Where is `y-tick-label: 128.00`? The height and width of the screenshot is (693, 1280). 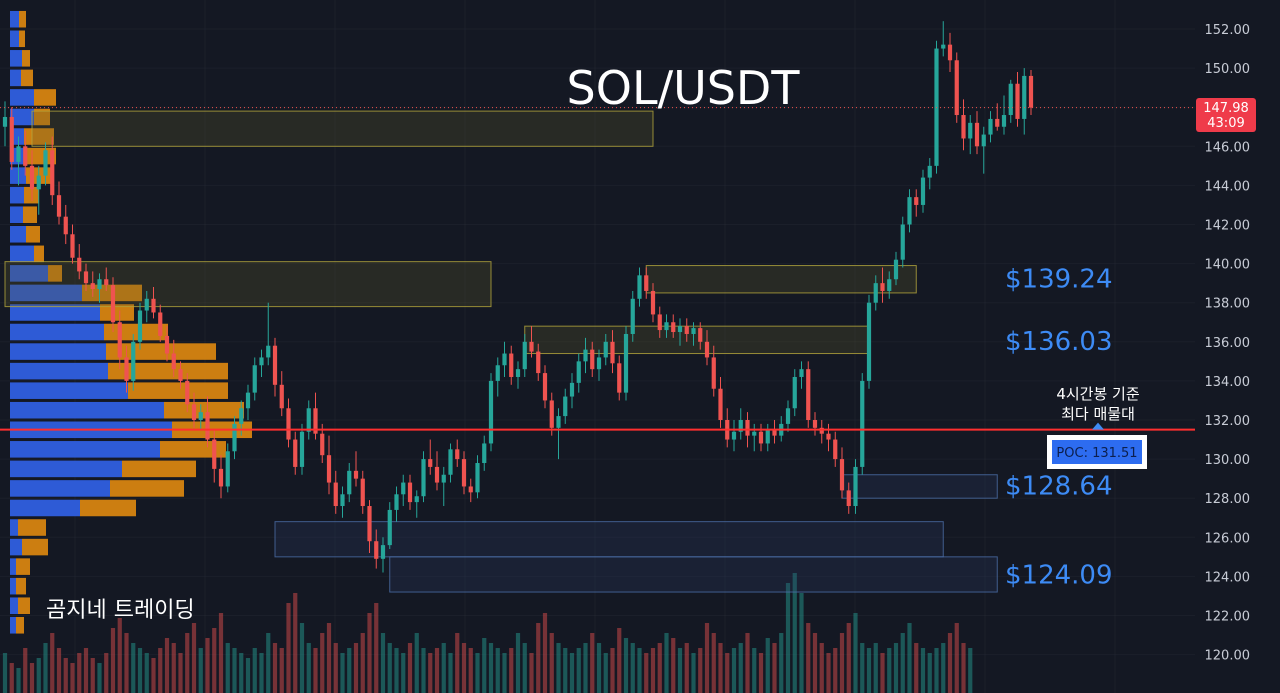 y-tick-label: 128.00 is located at coordinates (1228, 499).